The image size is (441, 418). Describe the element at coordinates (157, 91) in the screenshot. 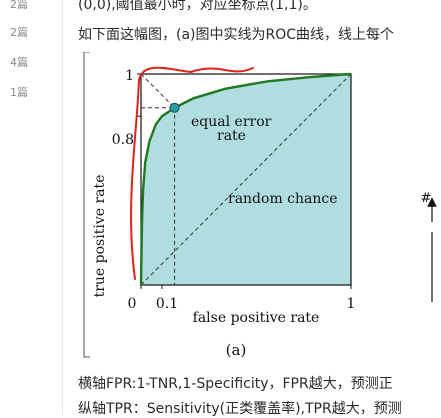

I see `equal-error-guide` at that location.